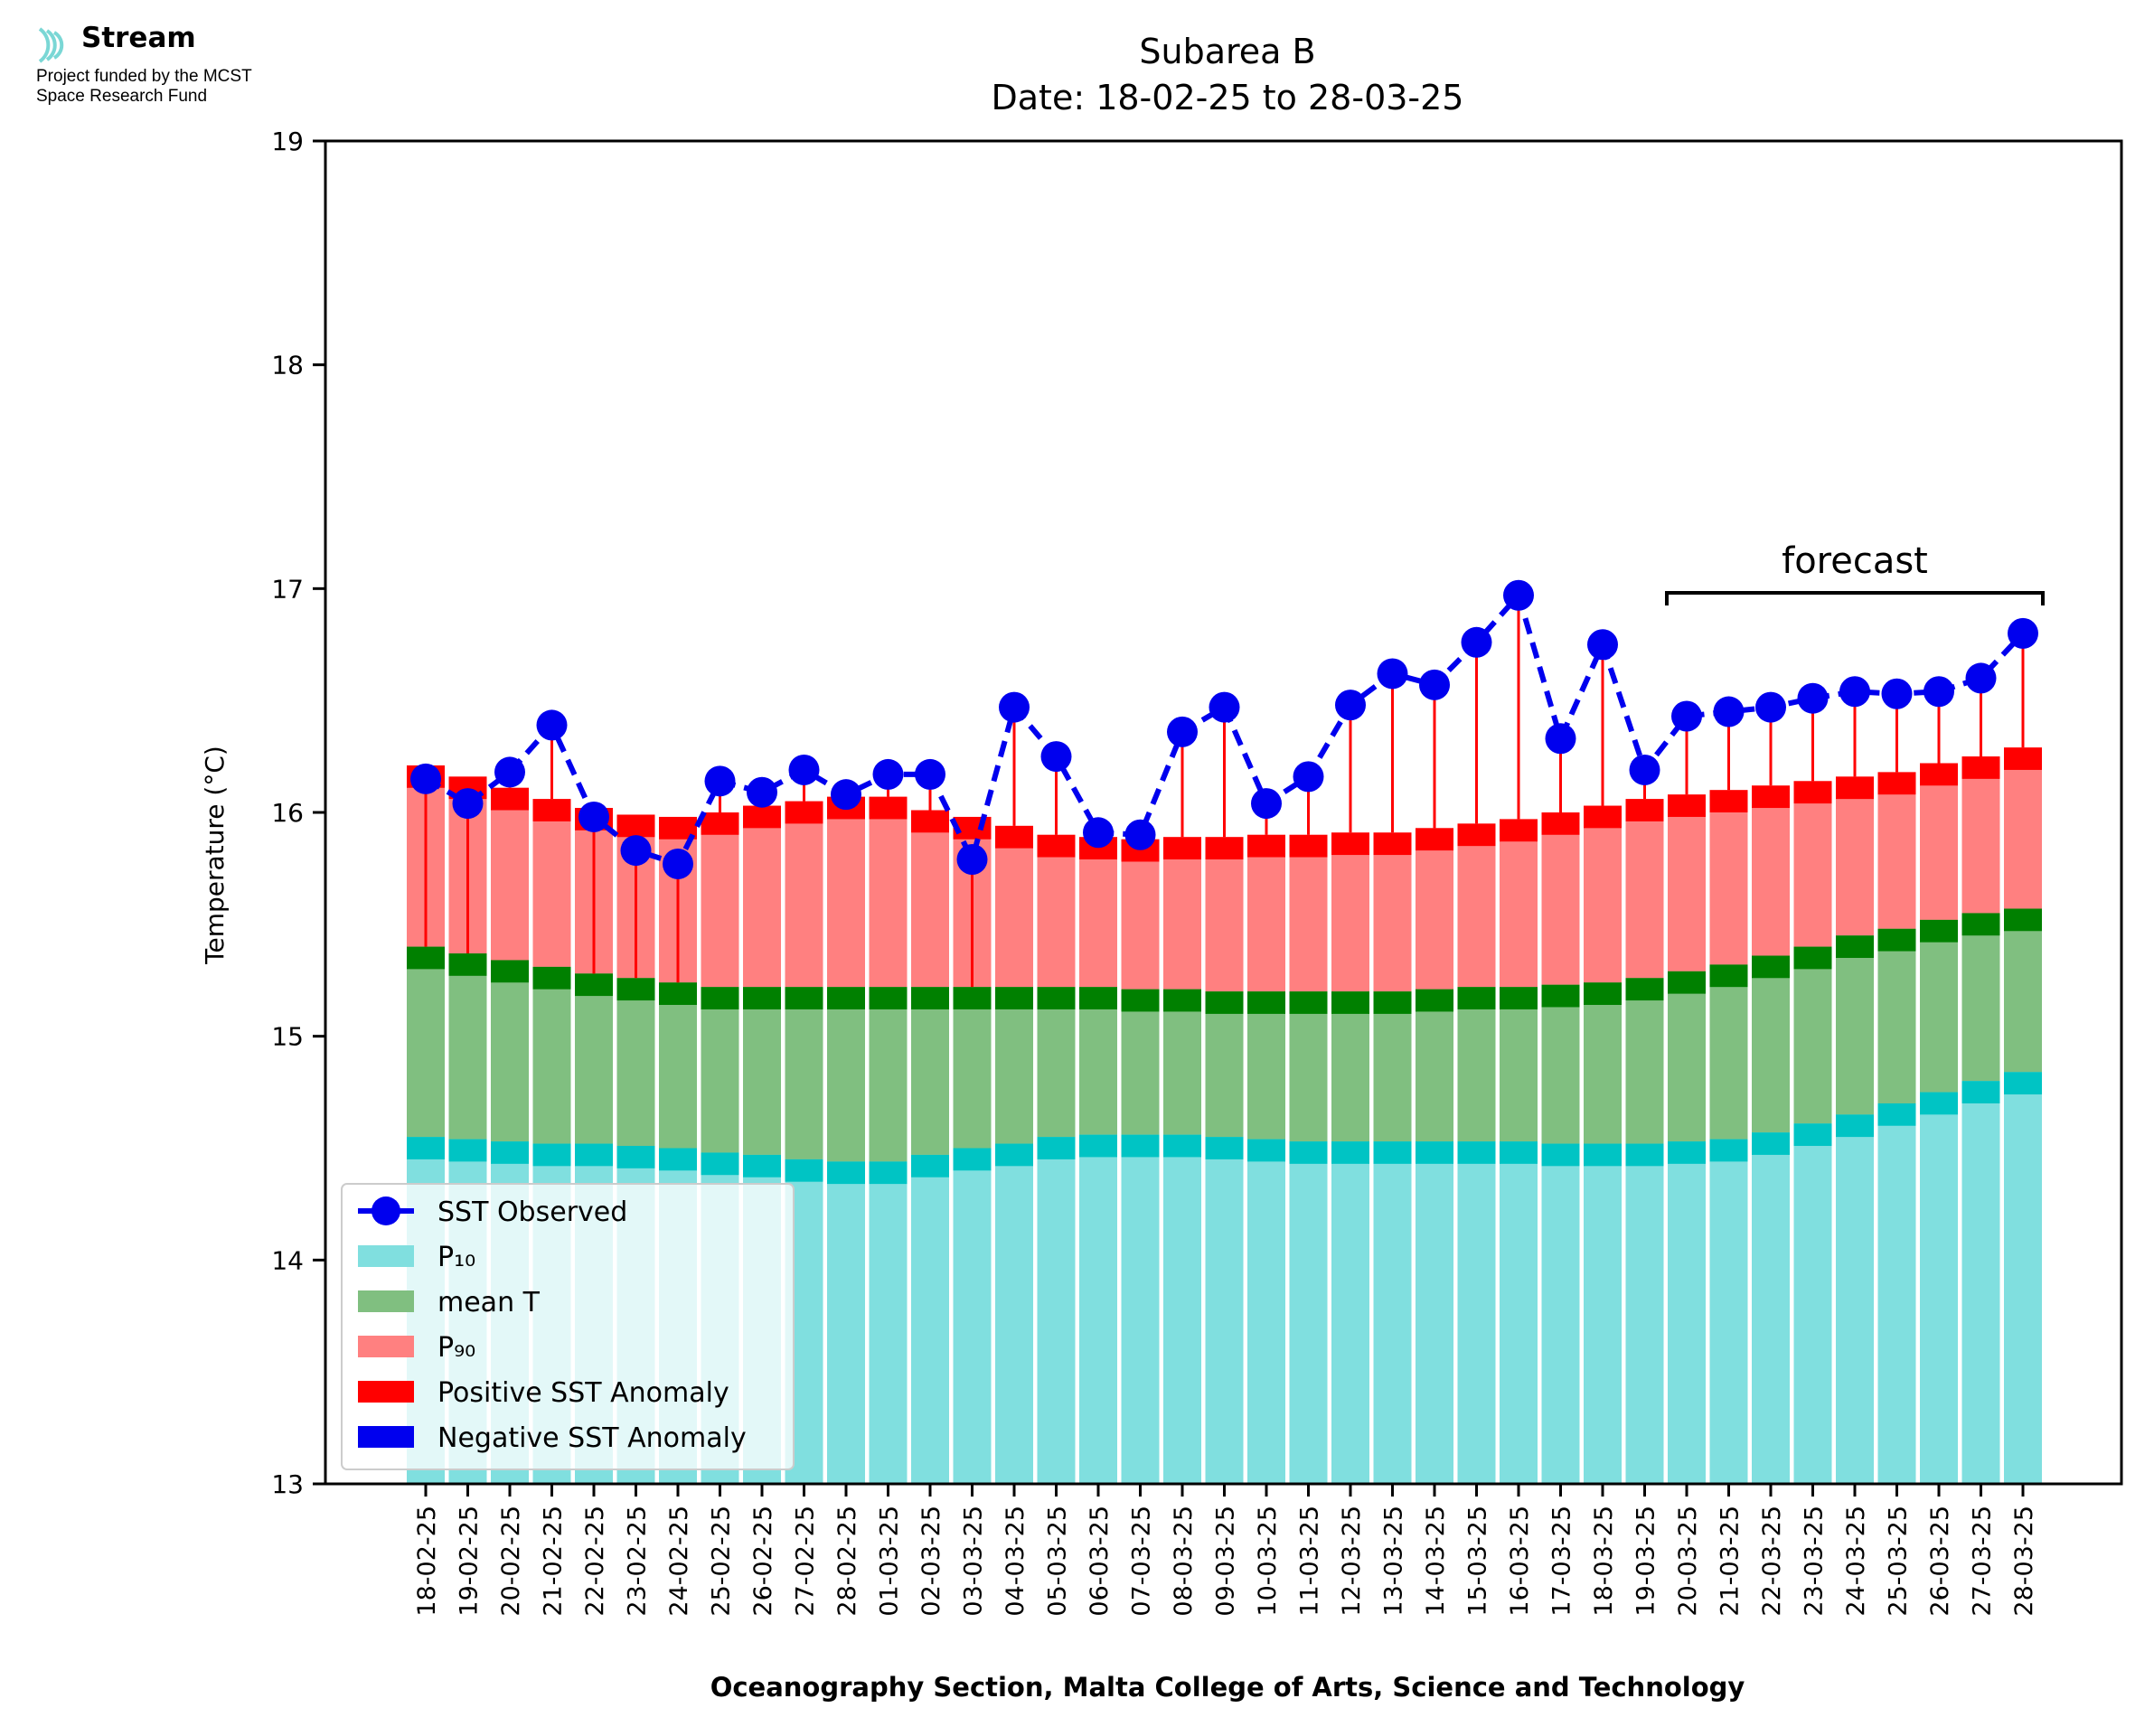 The height and width of the screenshot is (1736, 2154). I want to click on x-tick-label-33: 23-03-25, so click(1815, 1562).